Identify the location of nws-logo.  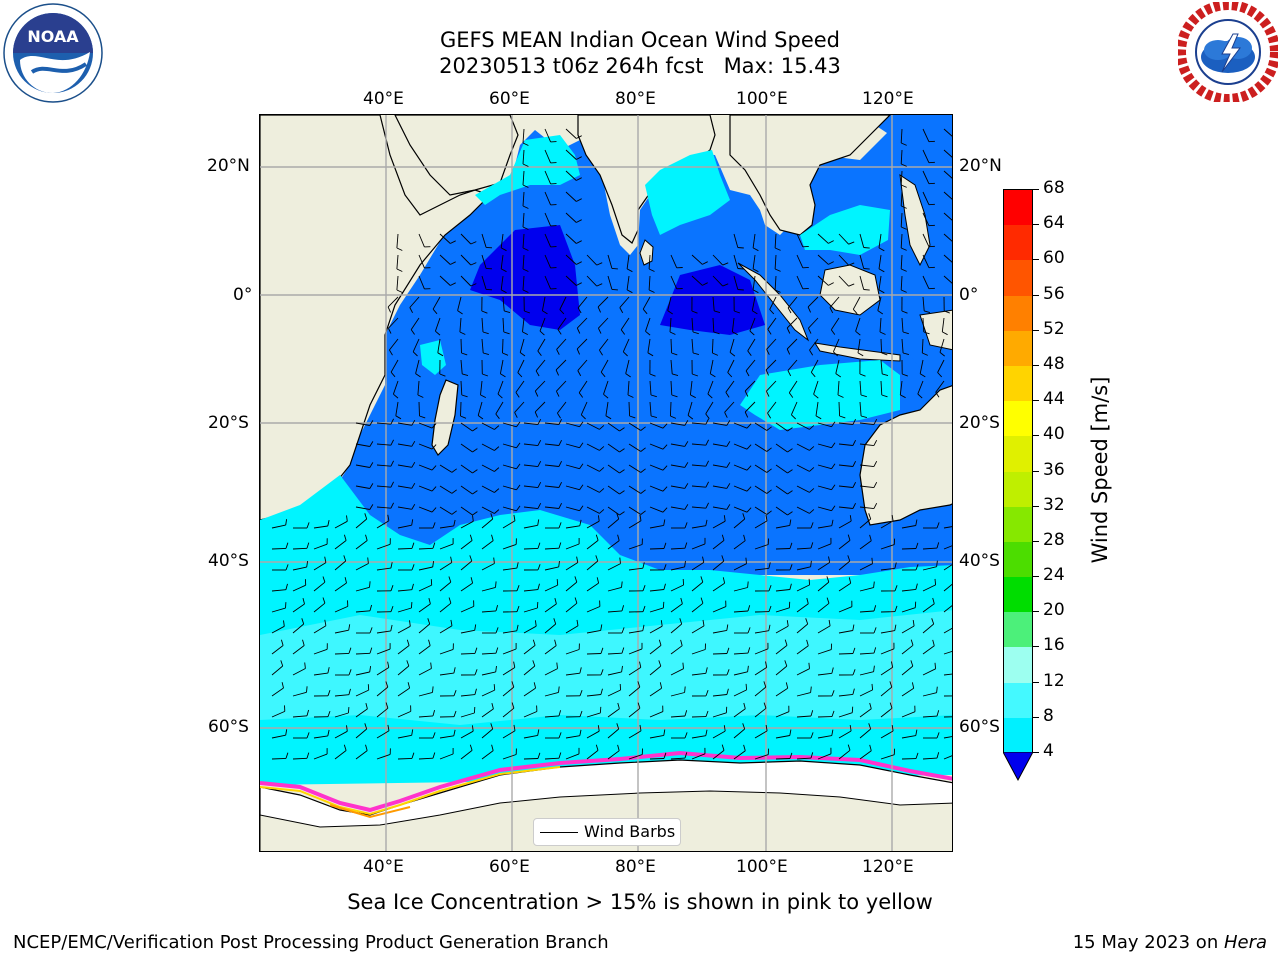
(1228, 52).